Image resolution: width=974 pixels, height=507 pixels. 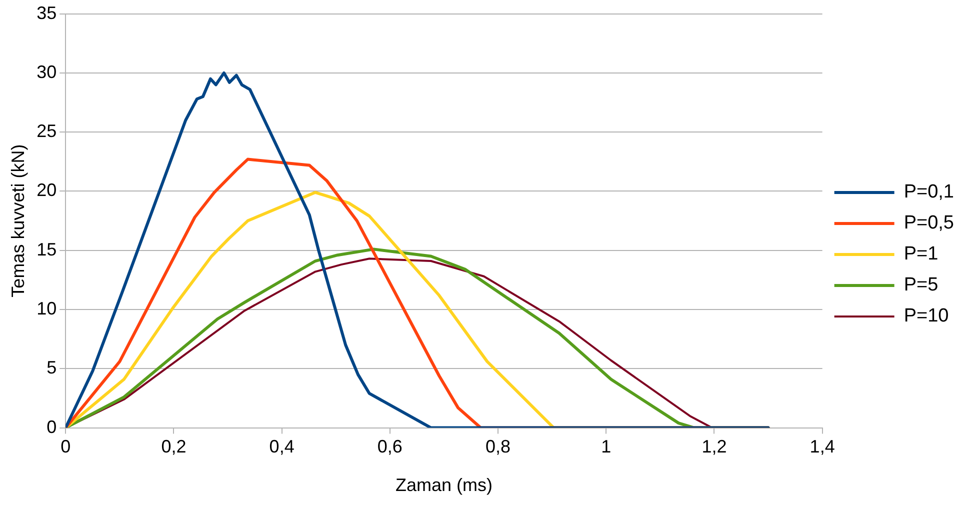 I want to click on y-tick-label: 25, so click(x=46, y=131).